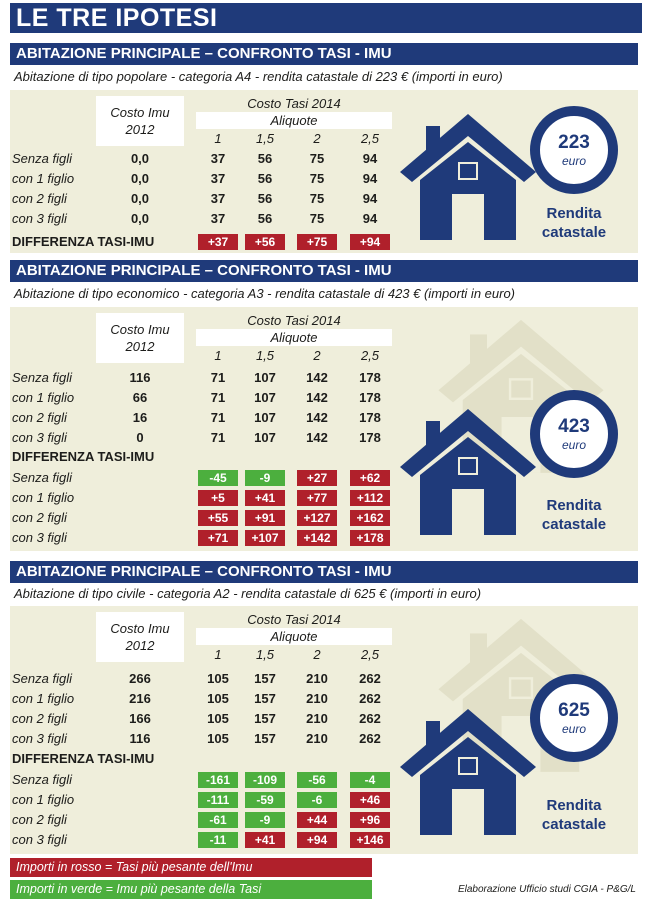  What do you see at coordinates (317, 800) in the screenshot?
I see `difference-badge: -6` at bounding box center [317, 800].